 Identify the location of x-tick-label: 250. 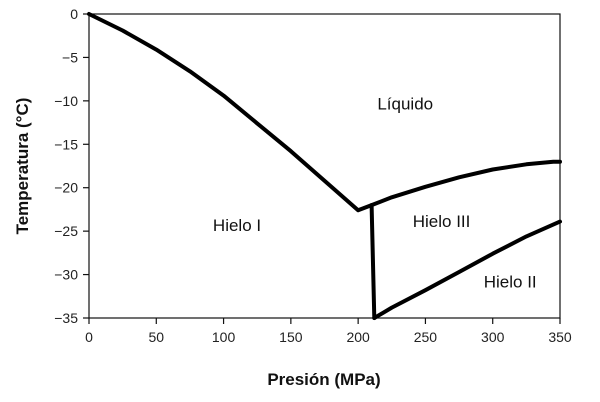
(426, 337).